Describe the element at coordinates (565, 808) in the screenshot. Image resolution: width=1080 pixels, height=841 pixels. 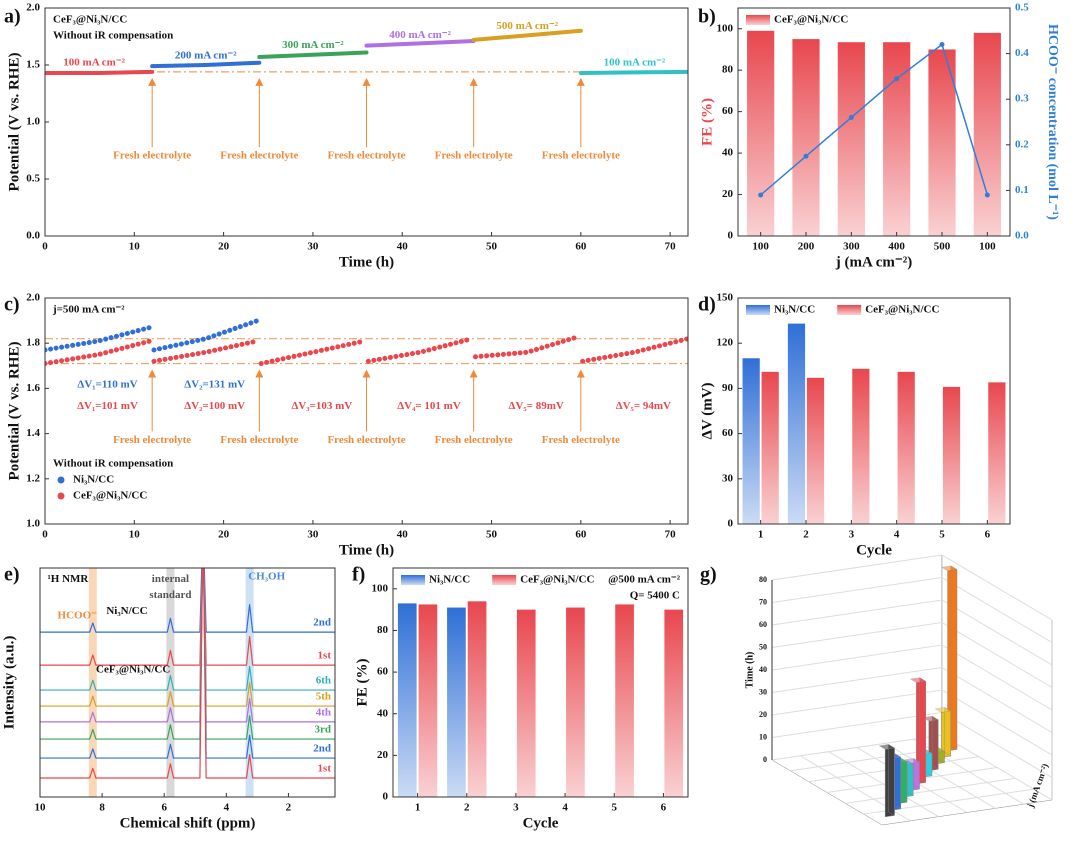
I see `x-tick-label: 4` at that location.